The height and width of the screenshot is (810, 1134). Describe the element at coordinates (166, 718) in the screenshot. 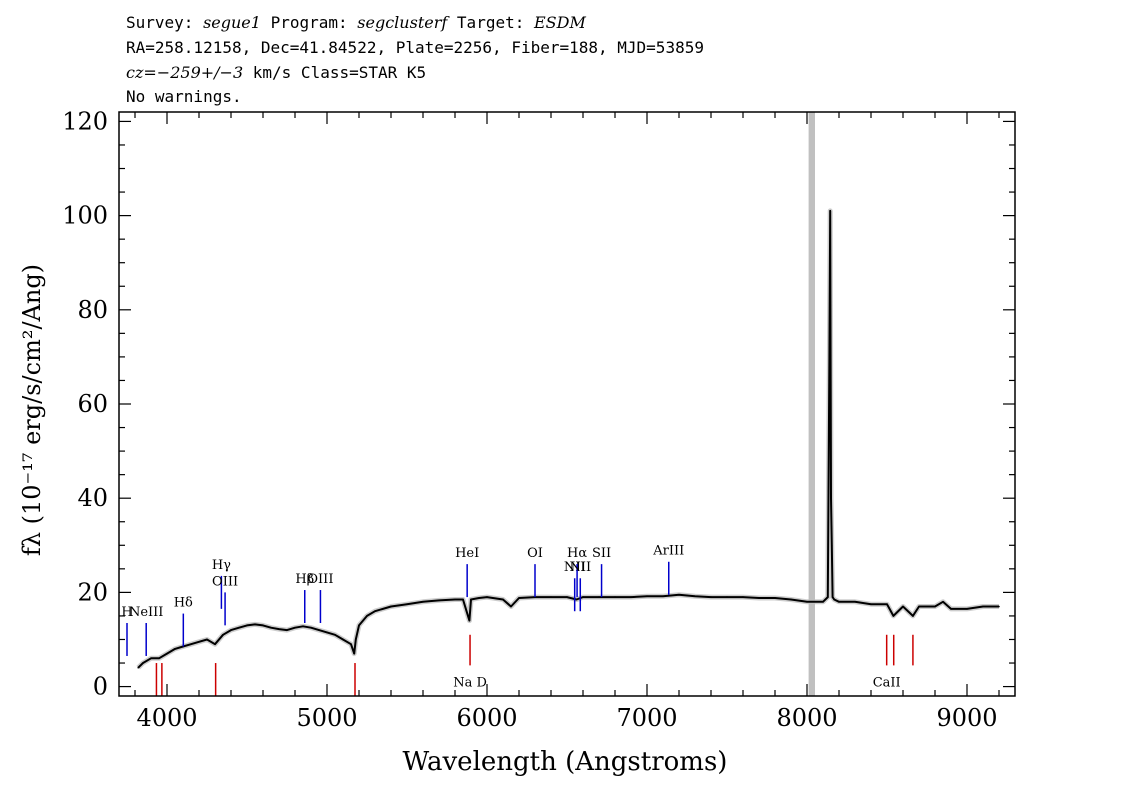

I see `x-tick-label: 4000` at that location.